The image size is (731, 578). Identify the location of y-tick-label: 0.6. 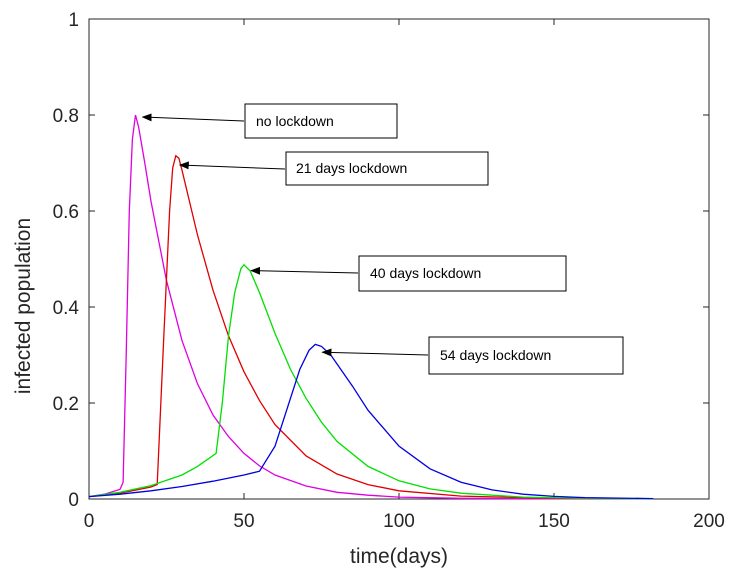
(66, 212).